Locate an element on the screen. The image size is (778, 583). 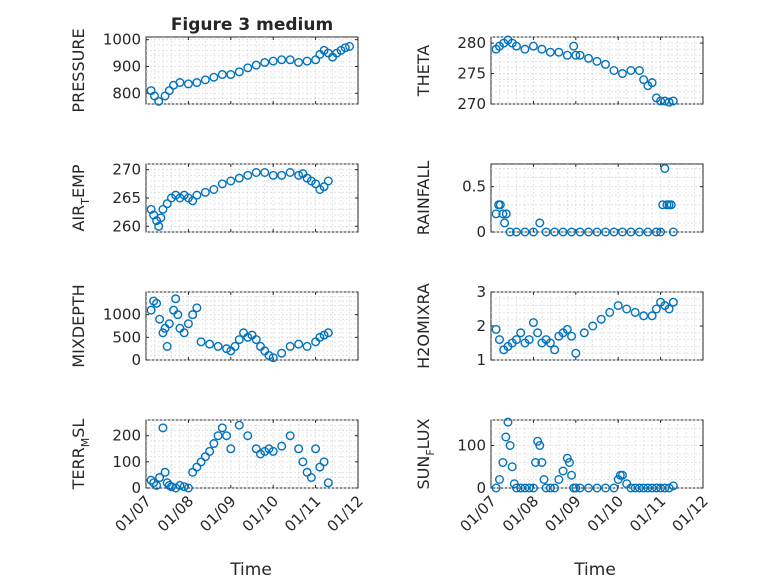
y-axis-label-main: AIR is located at coordinates (78, 218).